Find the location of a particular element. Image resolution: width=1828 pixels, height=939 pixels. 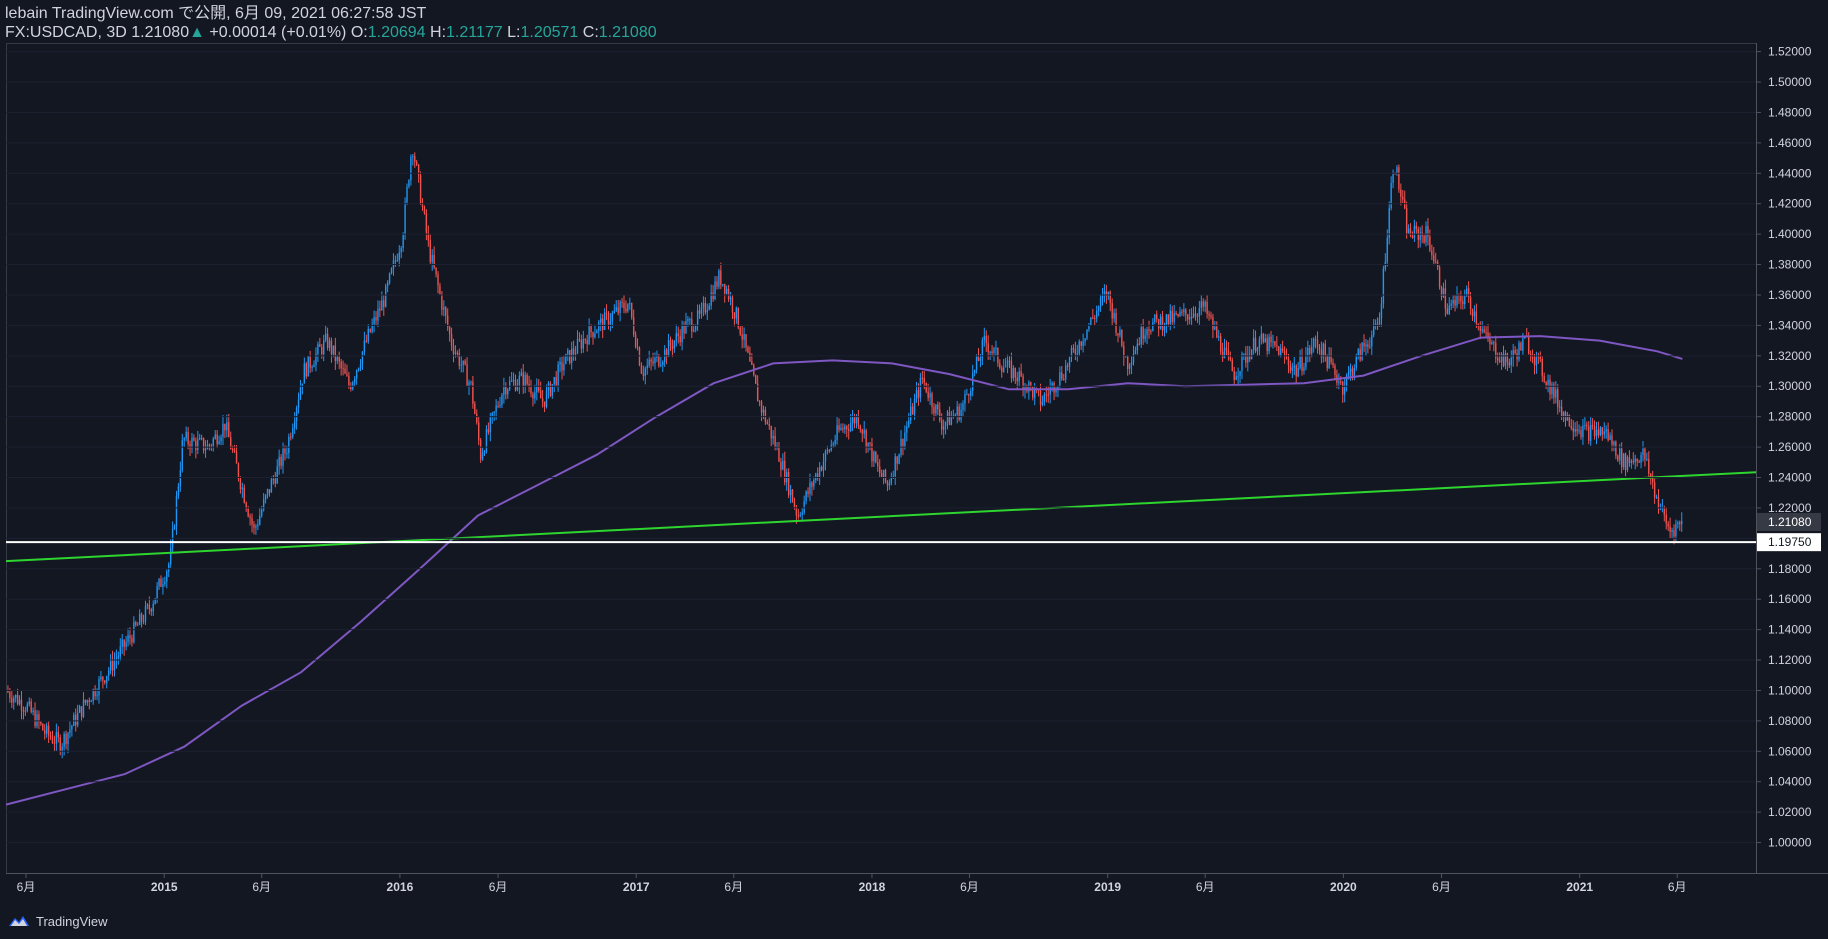

symbol-label: FX:USDCAD, 3D is located at coordinates (66, 32).